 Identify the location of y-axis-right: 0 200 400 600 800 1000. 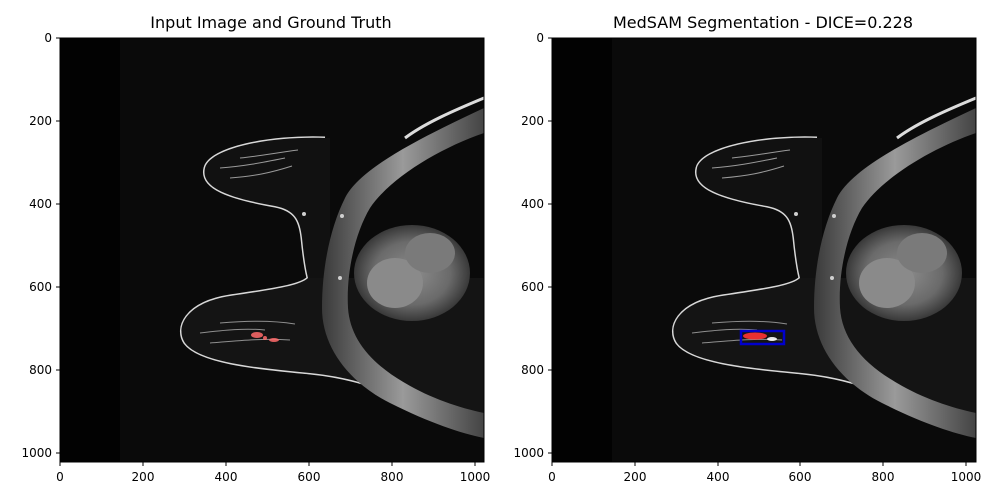
(532, 245).